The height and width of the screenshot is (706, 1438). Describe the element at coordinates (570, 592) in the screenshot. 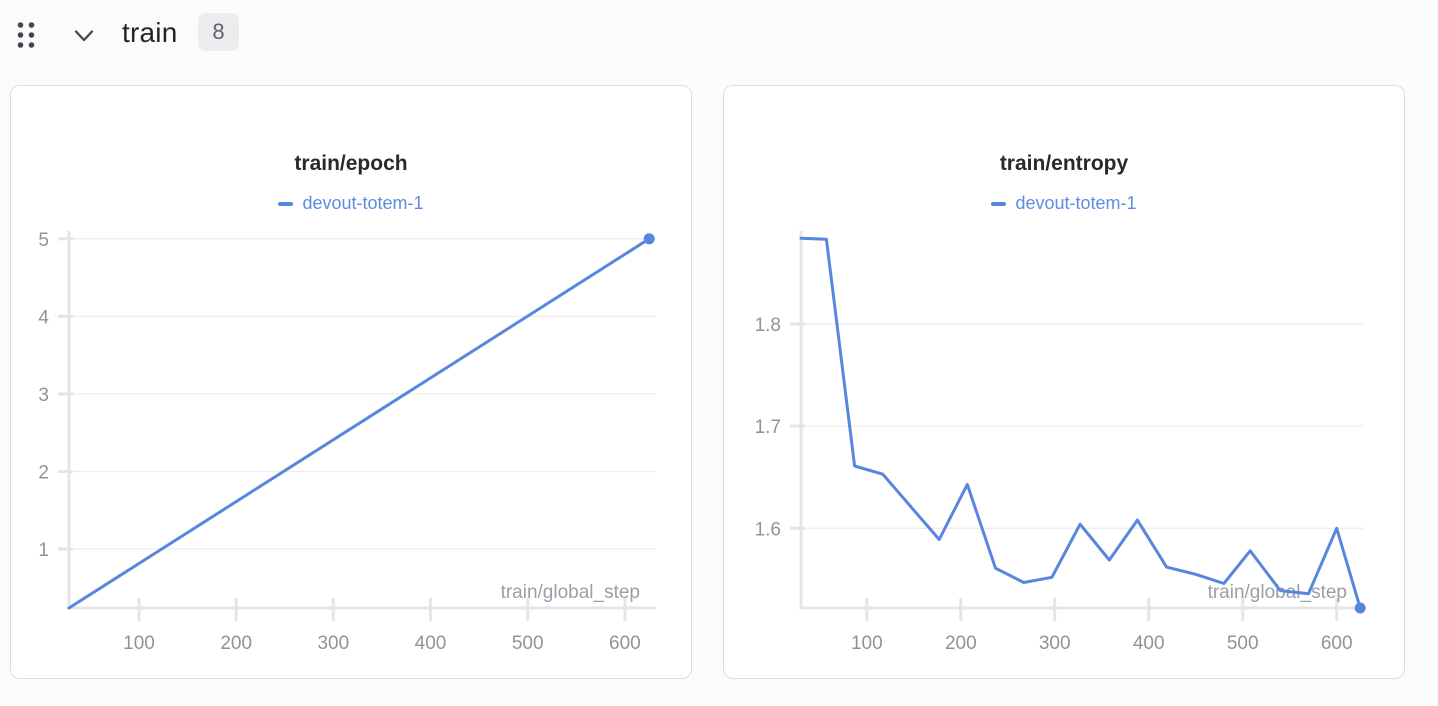

I see `x-axis-label: train/global_step` at that location.